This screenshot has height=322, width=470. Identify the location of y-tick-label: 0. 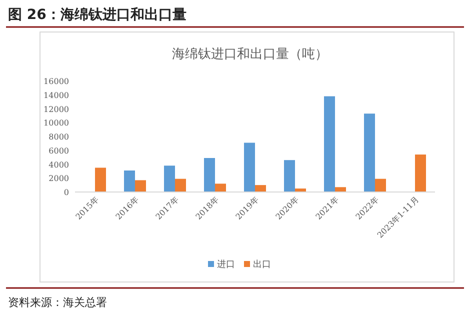
(66, 192).